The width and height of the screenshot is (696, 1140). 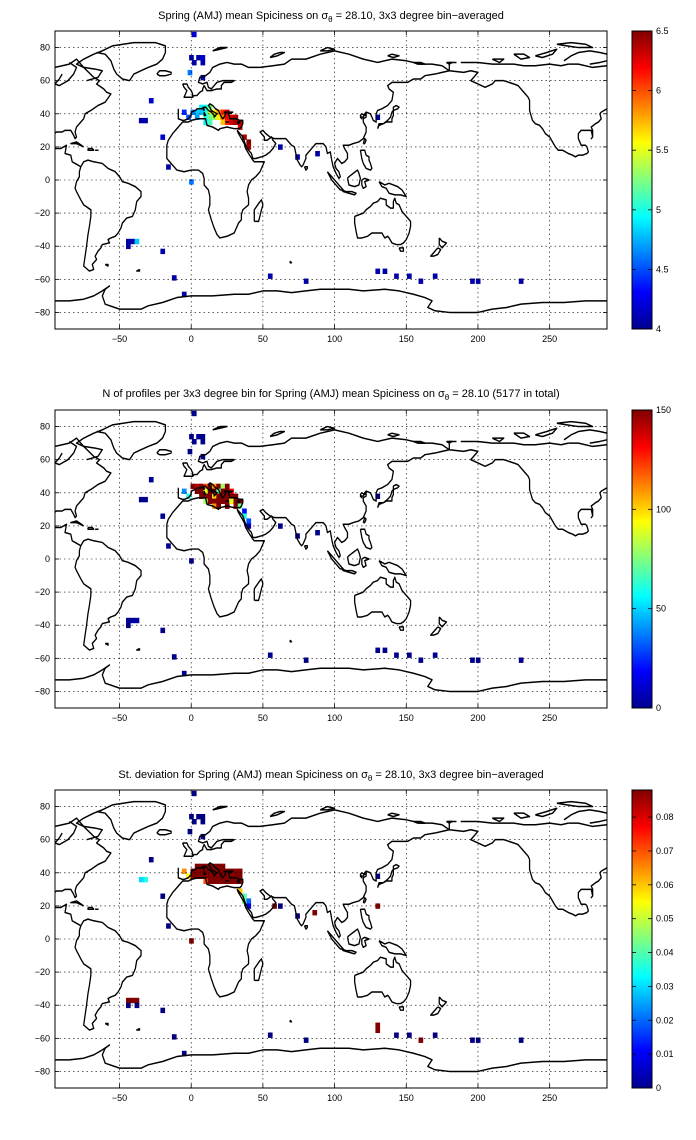 I want to click on x-tick-label: 150, so click(x=406, y=339).